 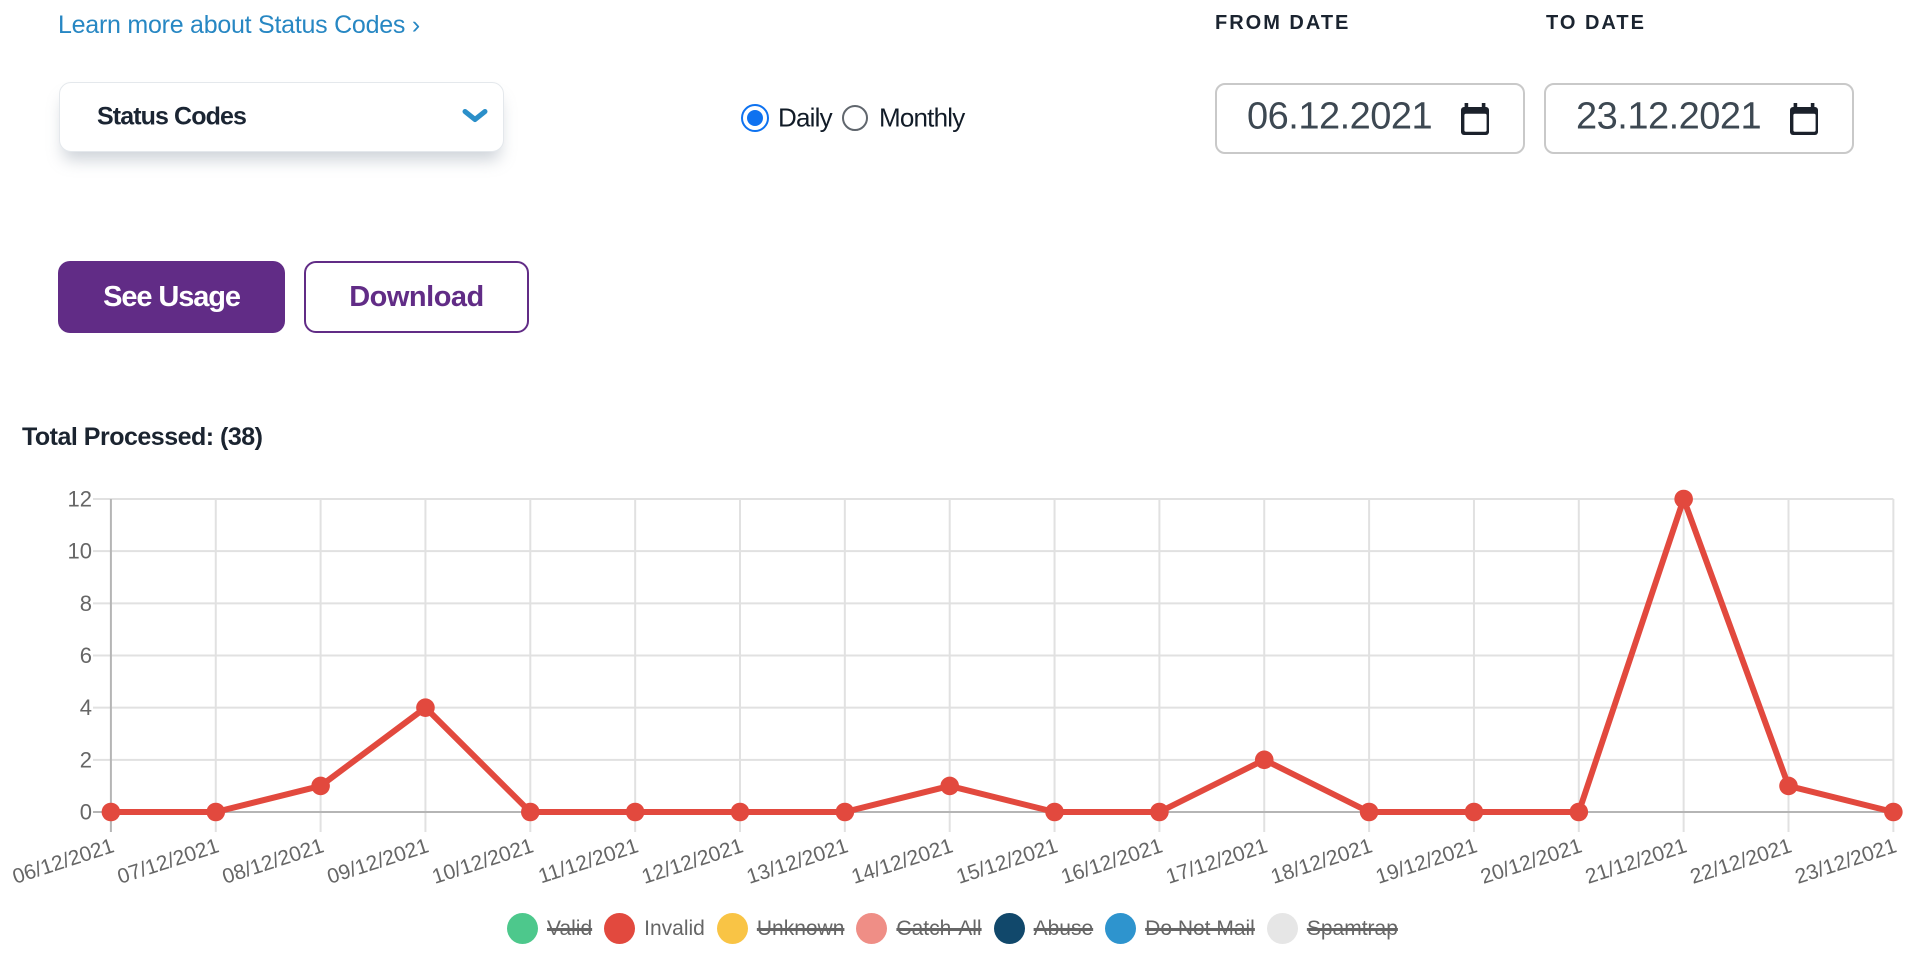 I want to click on svg-text: 8, so click(x=86, y=603).